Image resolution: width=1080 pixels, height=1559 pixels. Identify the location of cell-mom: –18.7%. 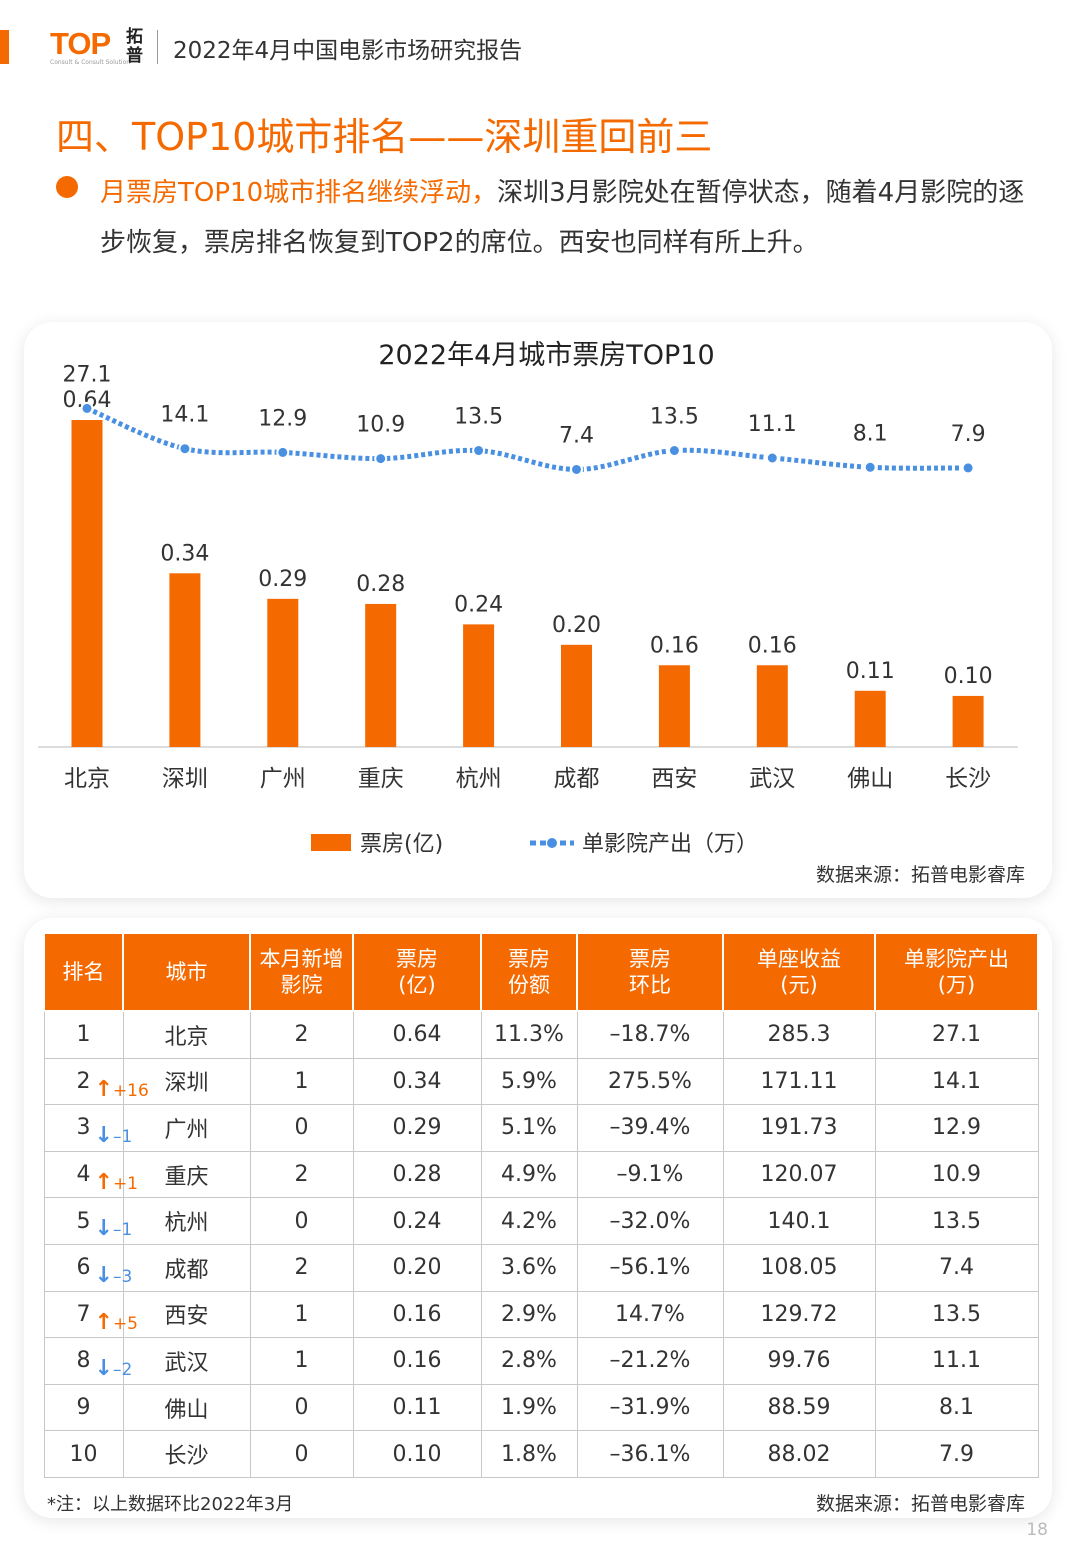
(650, 1034).